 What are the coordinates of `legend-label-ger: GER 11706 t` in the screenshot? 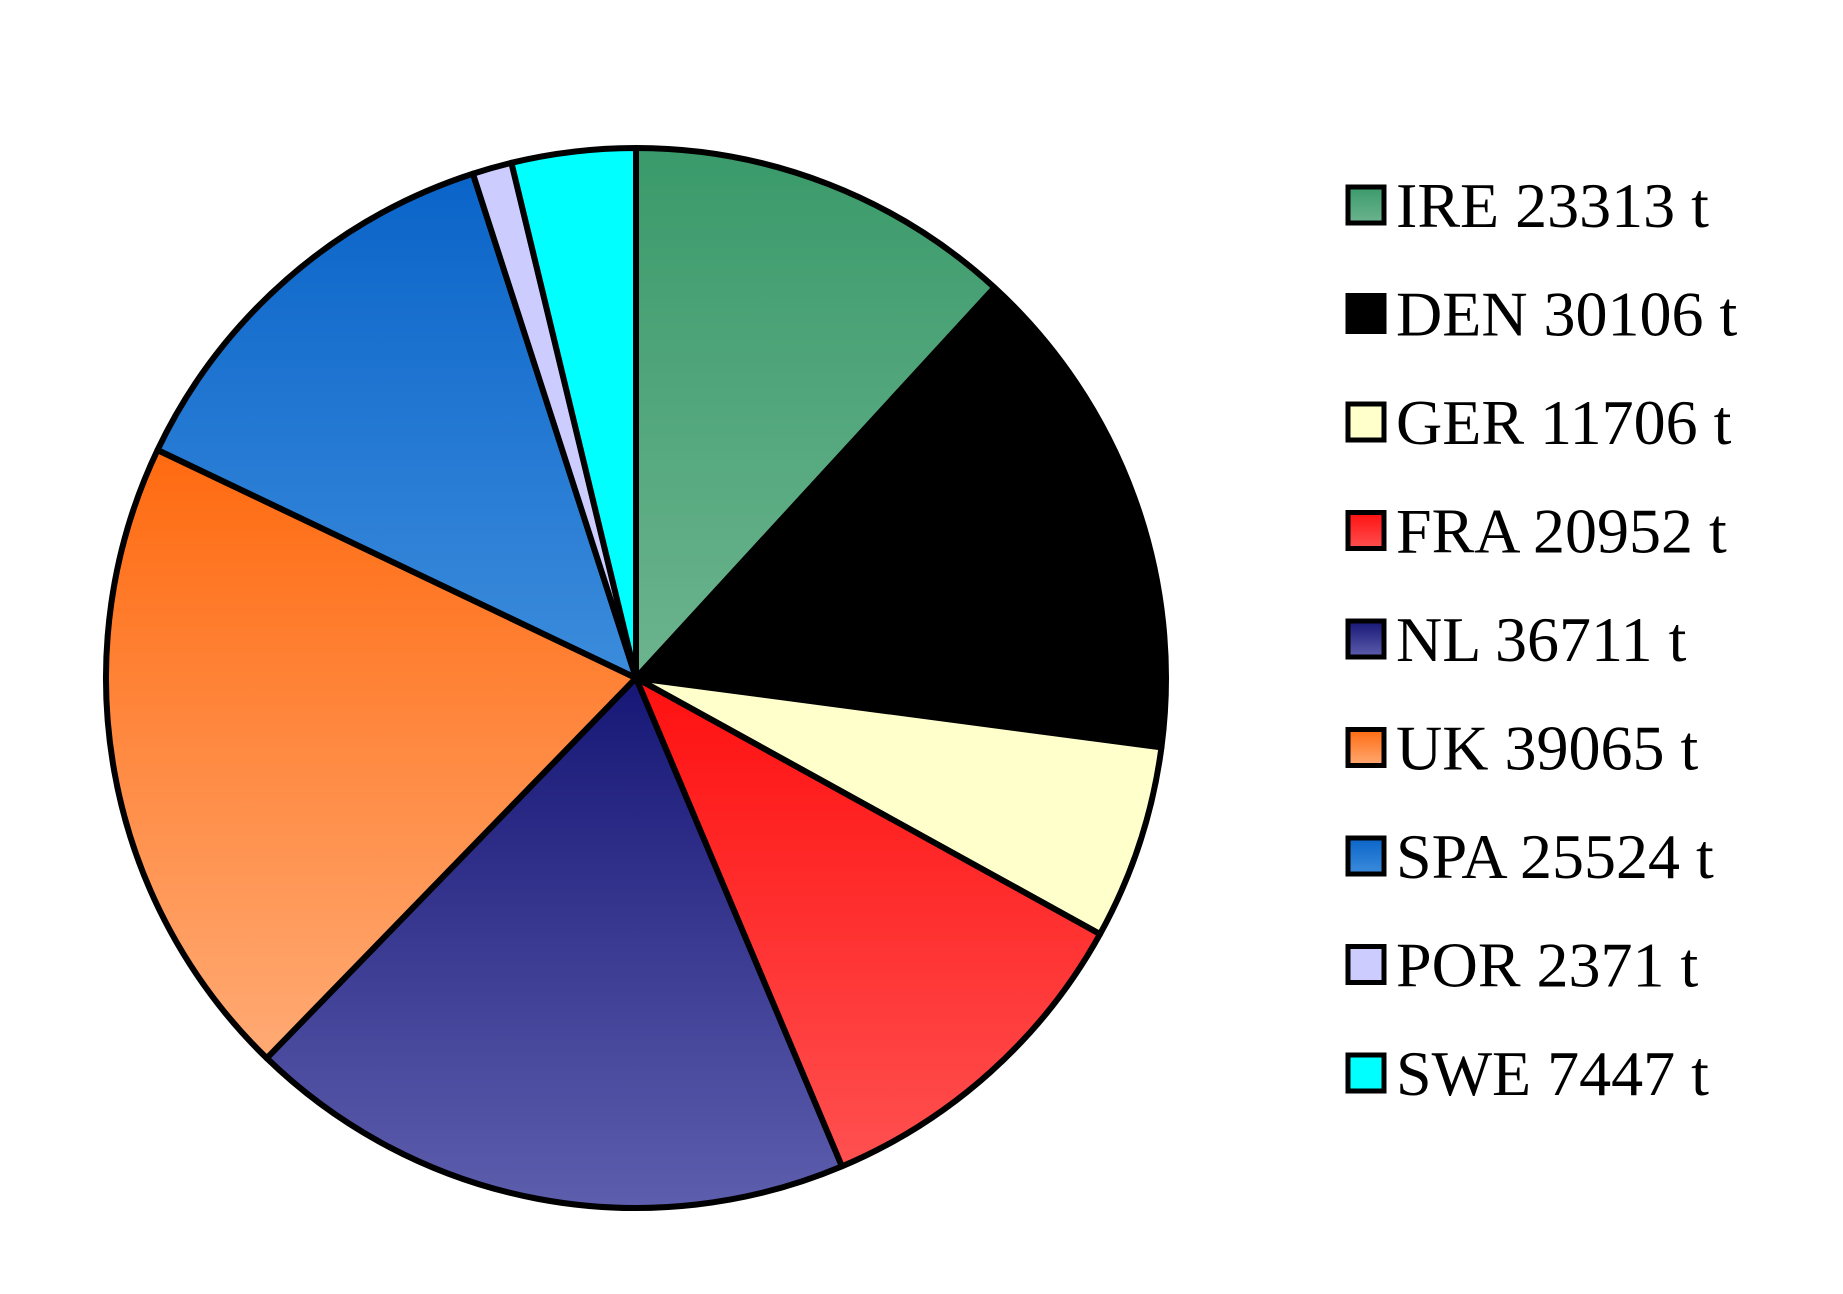 It's located at (1564, 422).